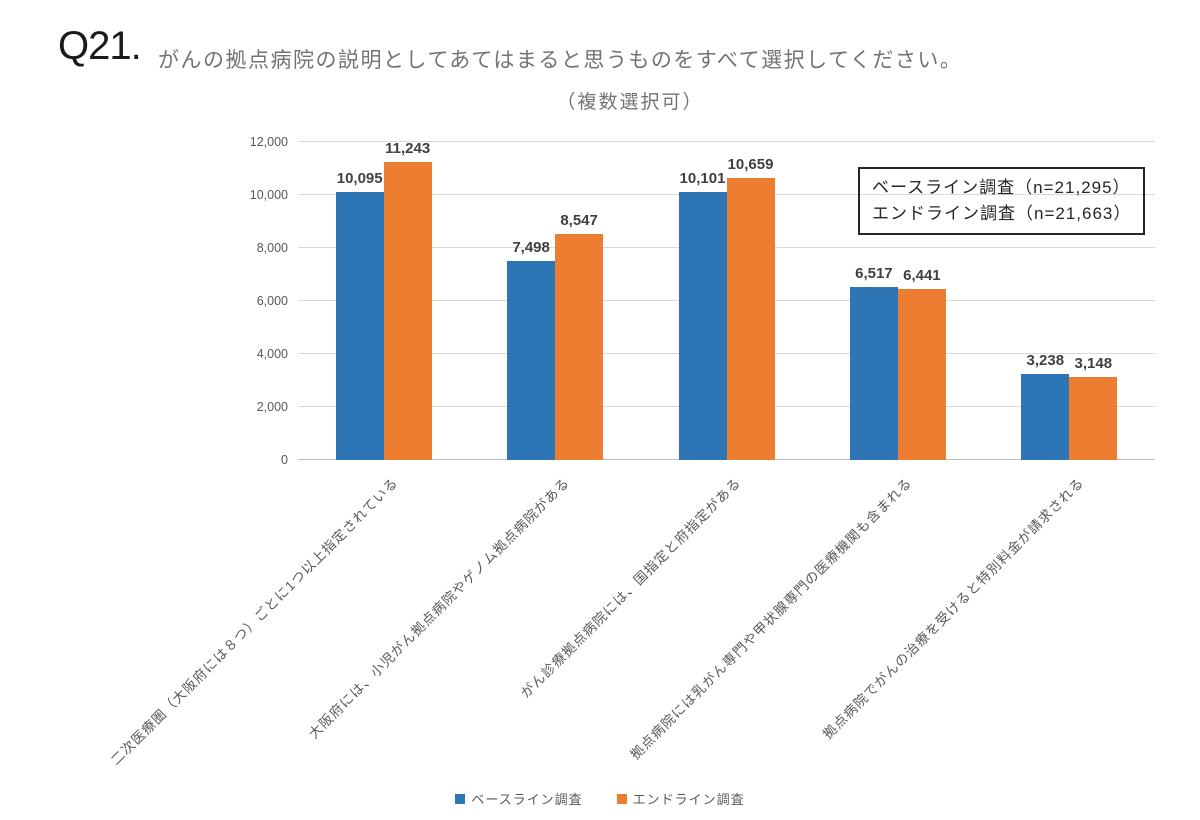  Describe the element at coordinates (1045, 361) in the screenshot. I see `bar-value-label: 3,238` at that location.